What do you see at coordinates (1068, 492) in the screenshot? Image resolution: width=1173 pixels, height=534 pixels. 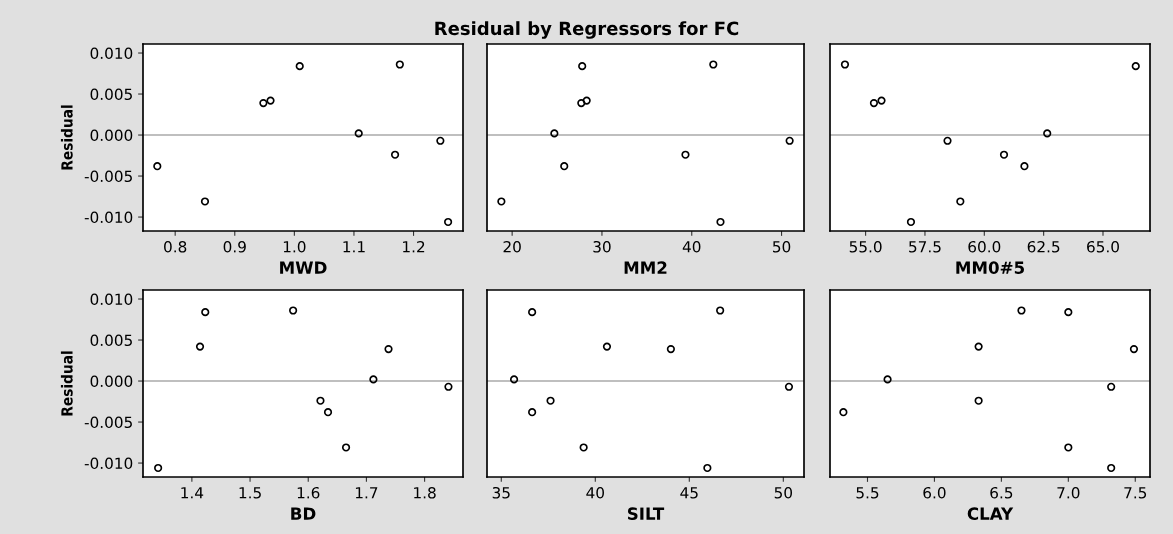 I see `x-tick-label: 7.0` at bounding box center [1068, 492].